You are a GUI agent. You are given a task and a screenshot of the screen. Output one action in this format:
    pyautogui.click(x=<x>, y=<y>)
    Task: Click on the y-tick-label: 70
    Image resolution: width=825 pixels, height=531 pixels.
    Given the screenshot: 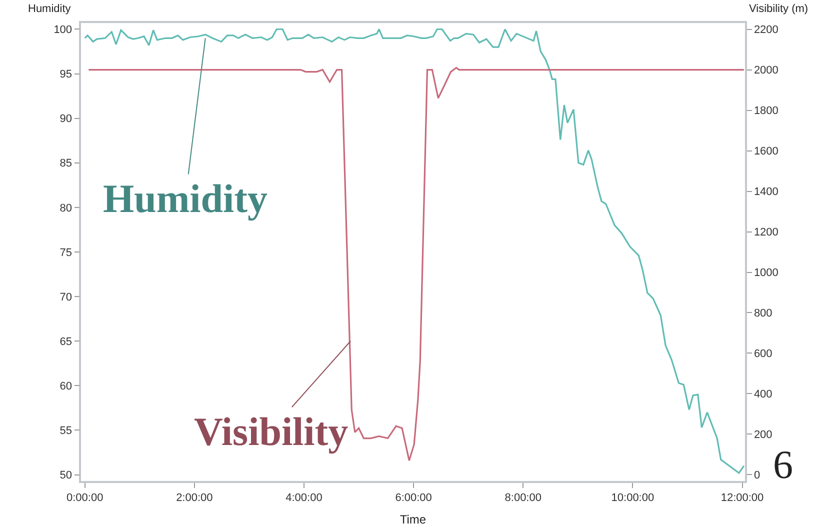 What is the action you would take?
    pyautogui.click(x=66, y=297)
    